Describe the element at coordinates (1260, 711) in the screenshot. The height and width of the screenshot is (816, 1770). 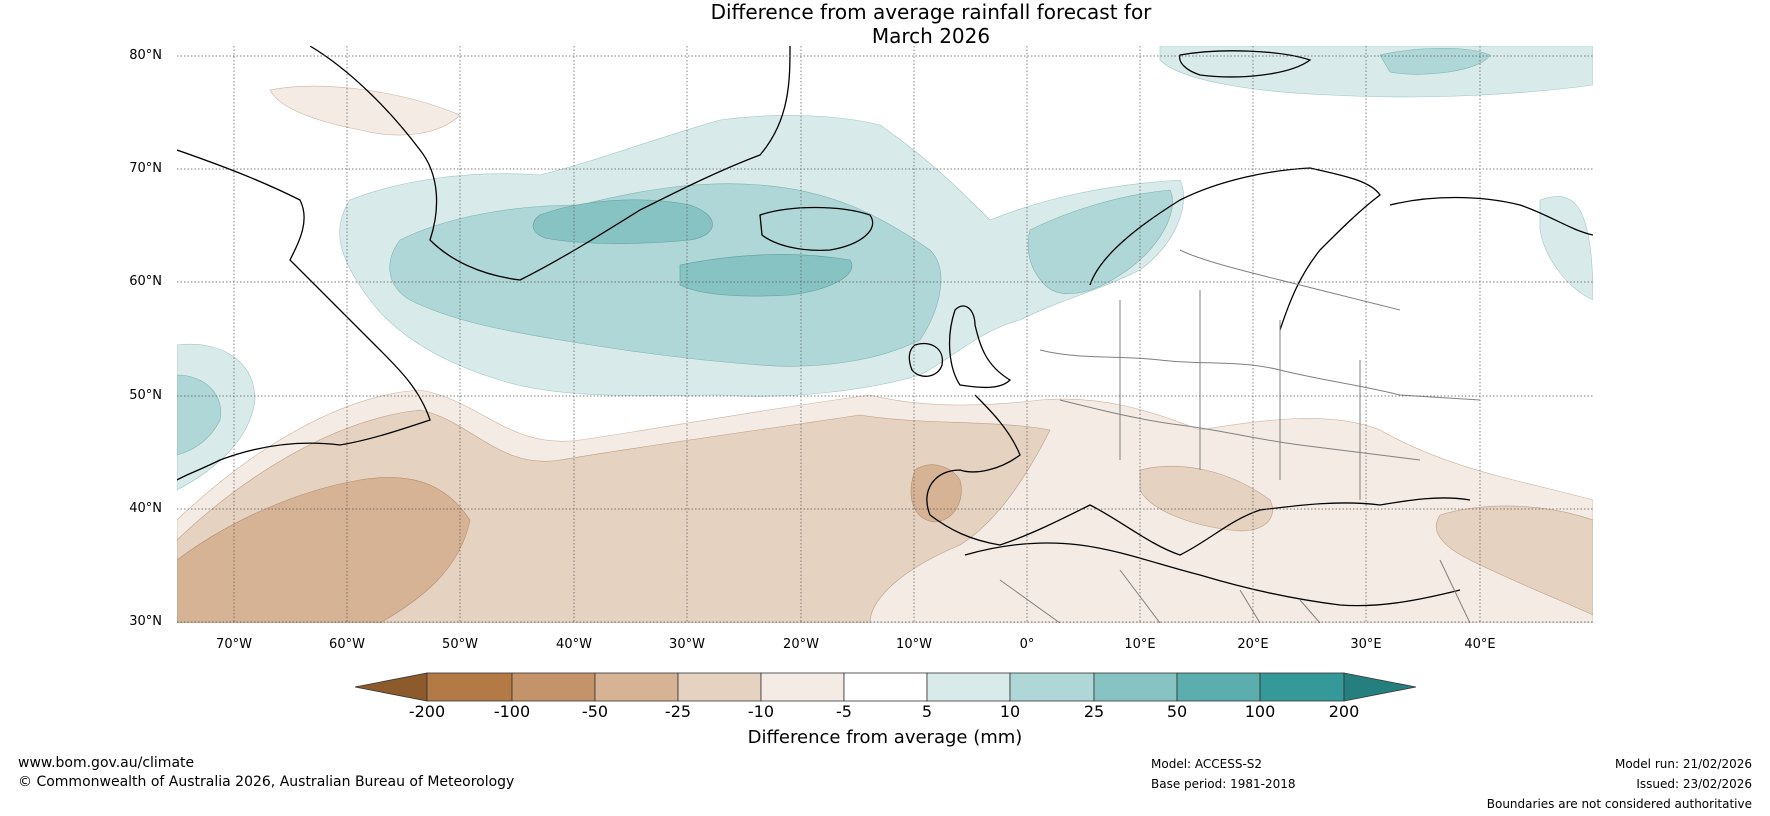
I see `colorbar-tick-label: 100` at that location.